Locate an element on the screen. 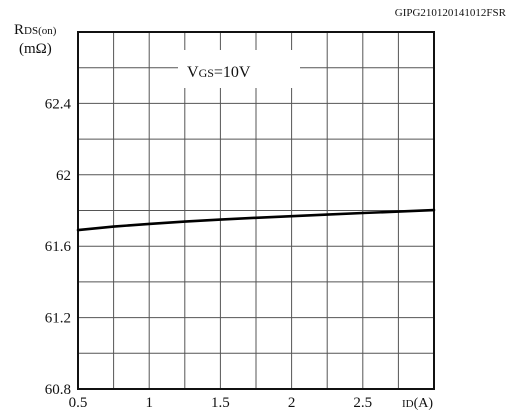 The height and width of the screenshot is (414, 511). y-tick-label: 62 is located at coordinates (63, 176).